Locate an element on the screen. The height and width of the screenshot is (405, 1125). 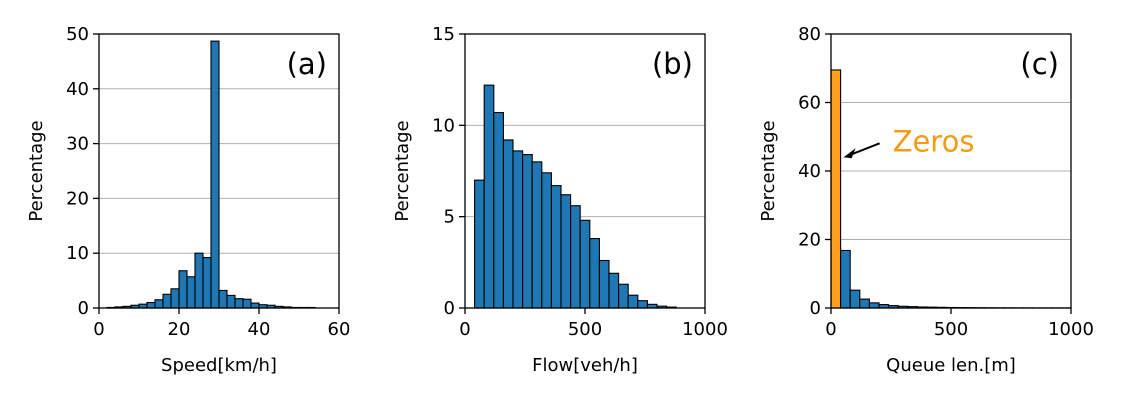
y-tick-label: 80 is located at coordinates (809, 34).